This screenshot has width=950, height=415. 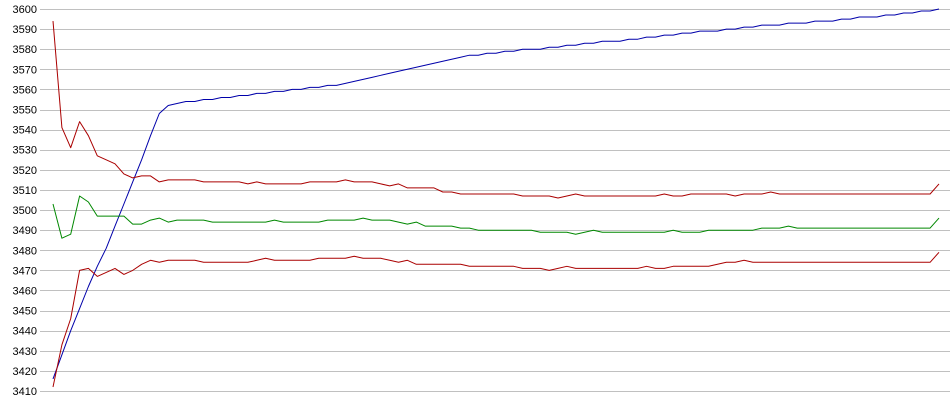 What do you see at coordinates (25, 191) in the screenshot?
I see `y-tick-label: 3510` at bounding box center [25, 191].